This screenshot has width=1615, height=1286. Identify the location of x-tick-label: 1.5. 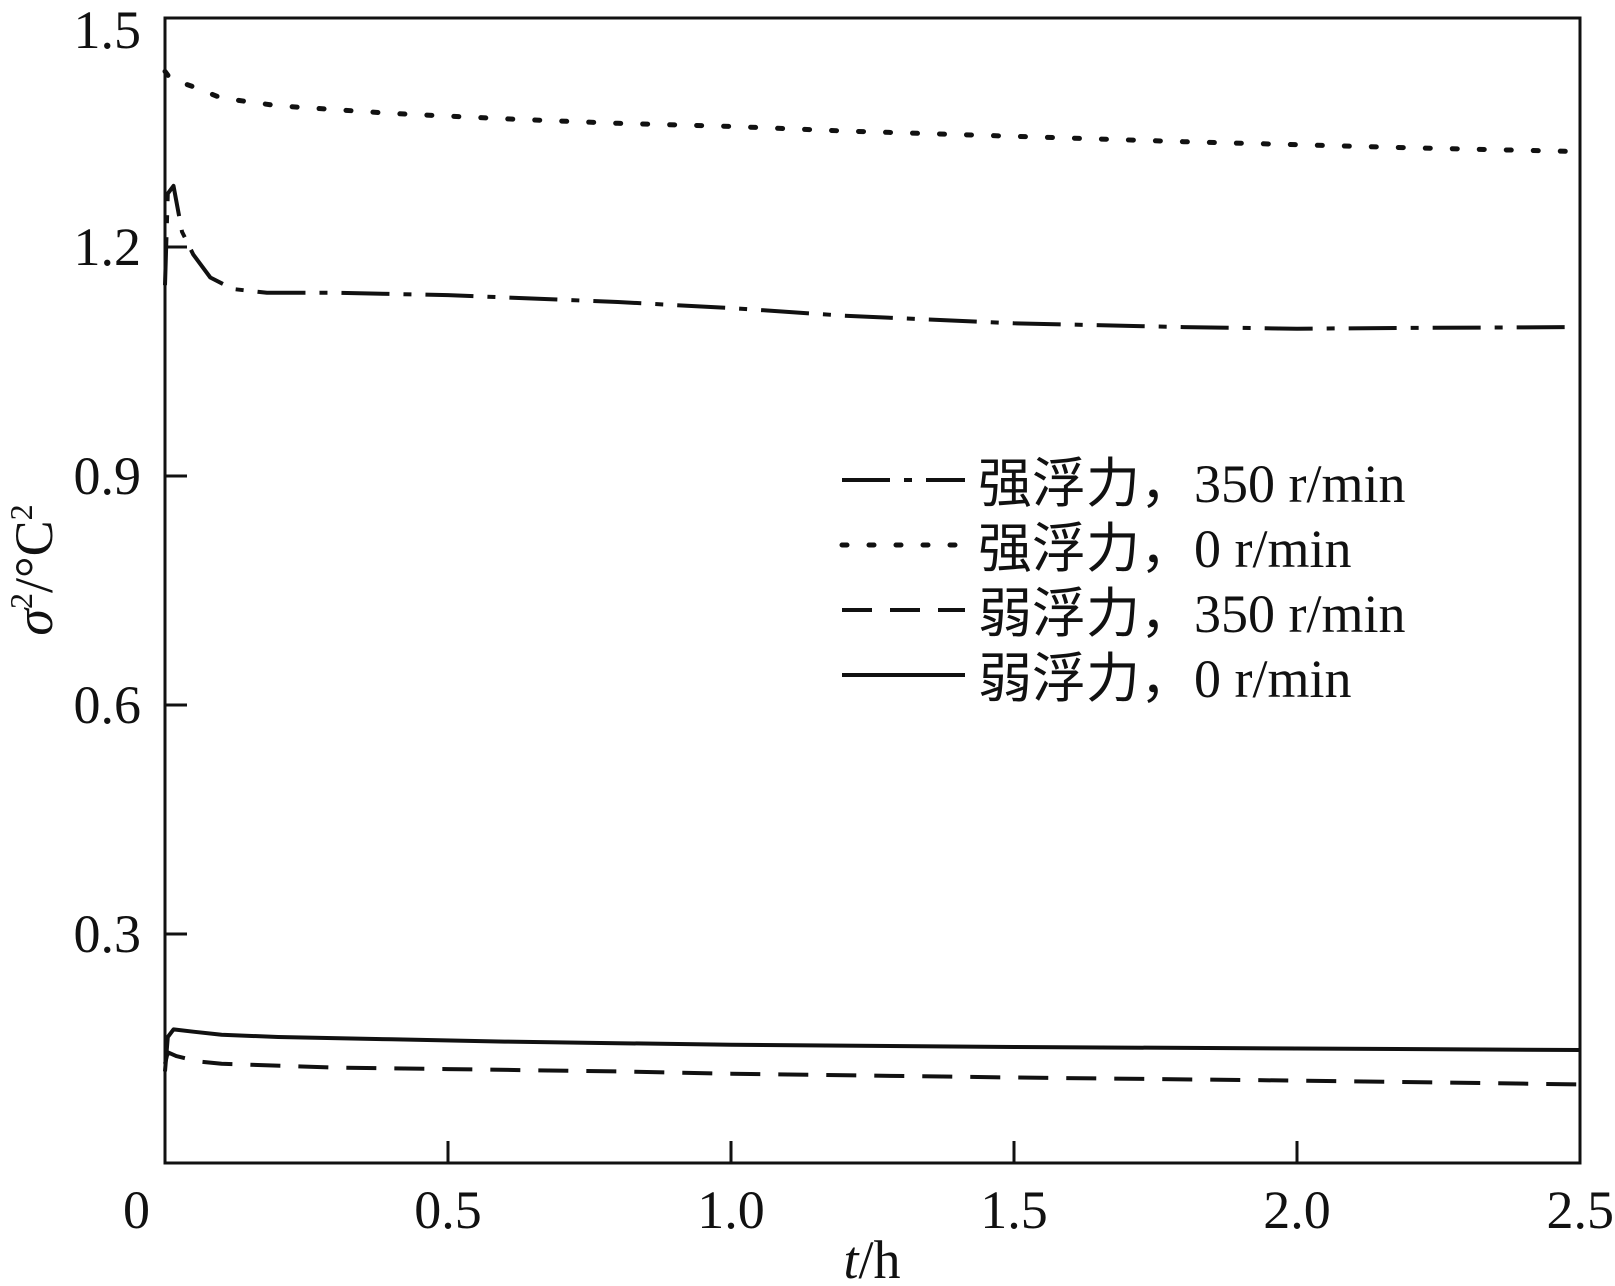
(1014, 1210).